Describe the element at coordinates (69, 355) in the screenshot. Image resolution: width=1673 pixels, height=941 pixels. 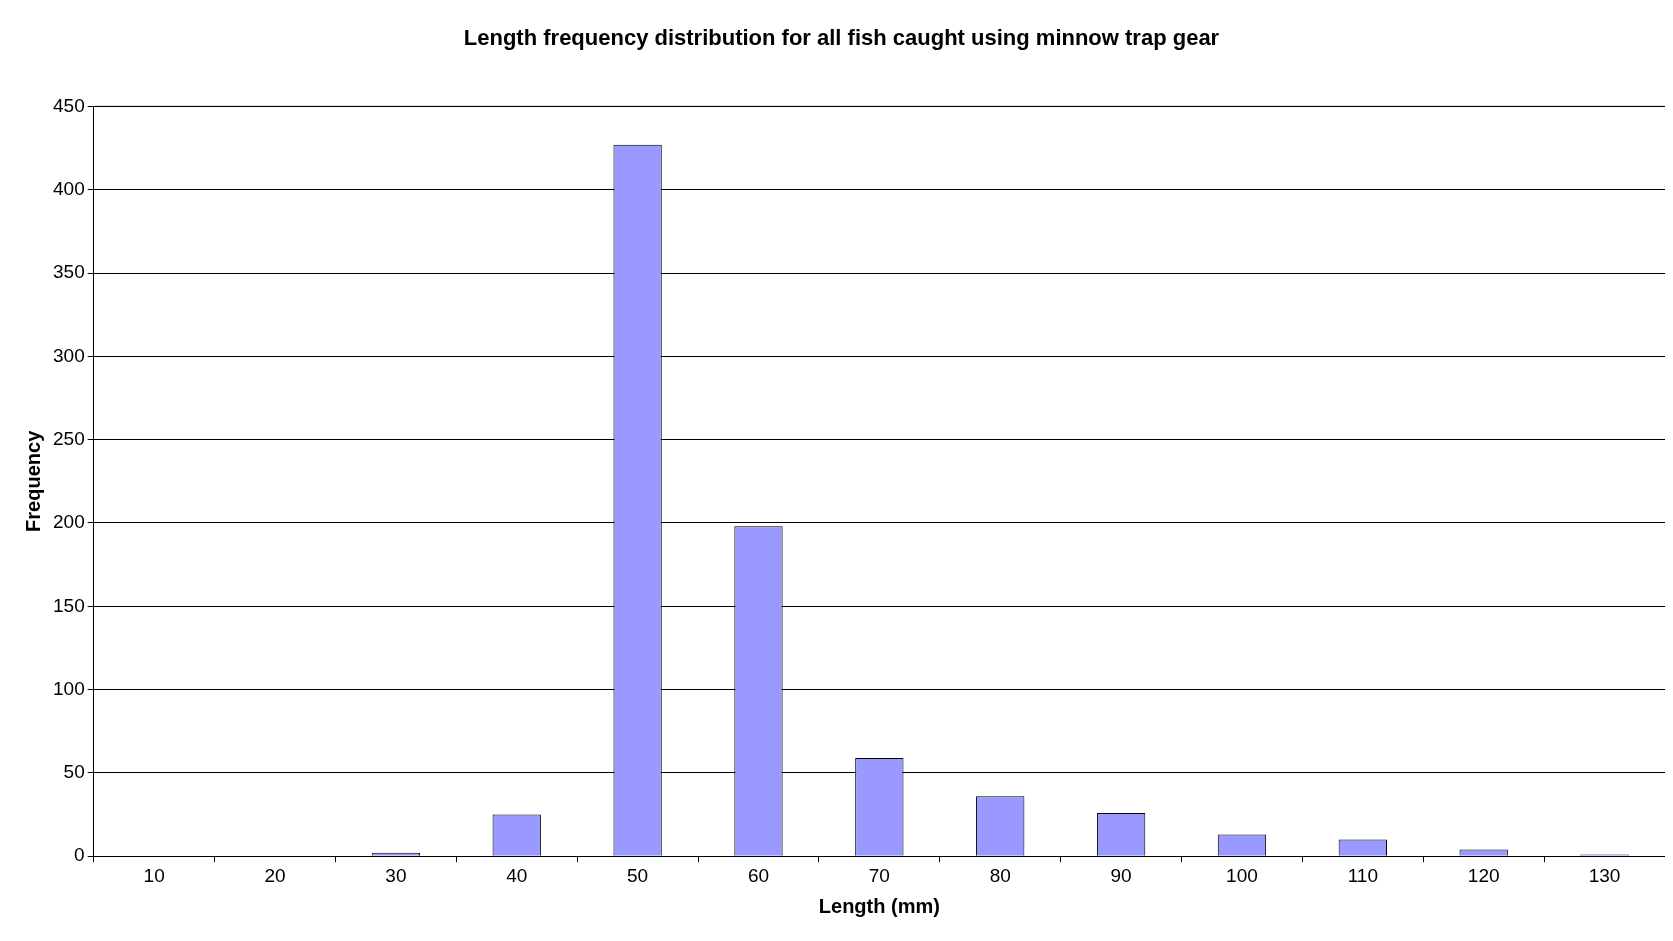
I see `y-tick-label: 300` at that location.